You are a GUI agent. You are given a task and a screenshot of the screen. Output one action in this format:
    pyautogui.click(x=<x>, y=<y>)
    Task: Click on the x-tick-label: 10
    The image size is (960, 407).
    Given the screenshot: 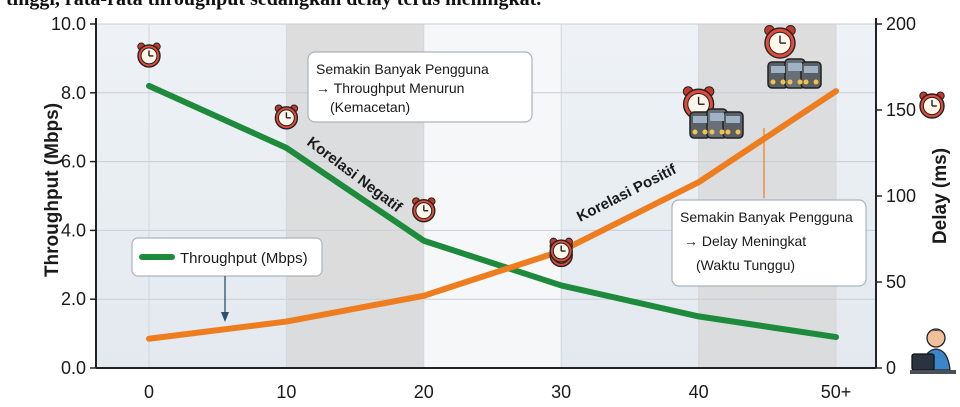 What is the action you would take?
    pyautogui.click(x=286, y=392)
    